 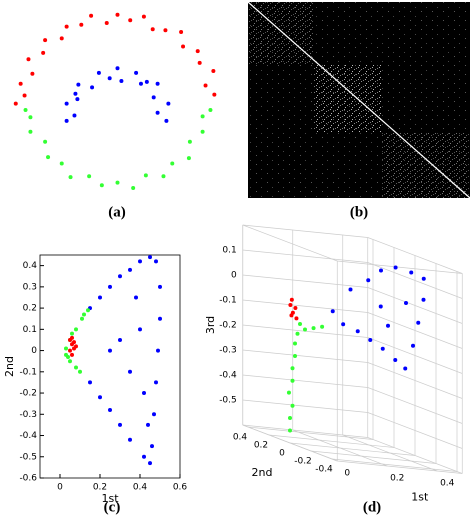 I want to click on x-tick-label: 0.2, so click(x=397, y=479).